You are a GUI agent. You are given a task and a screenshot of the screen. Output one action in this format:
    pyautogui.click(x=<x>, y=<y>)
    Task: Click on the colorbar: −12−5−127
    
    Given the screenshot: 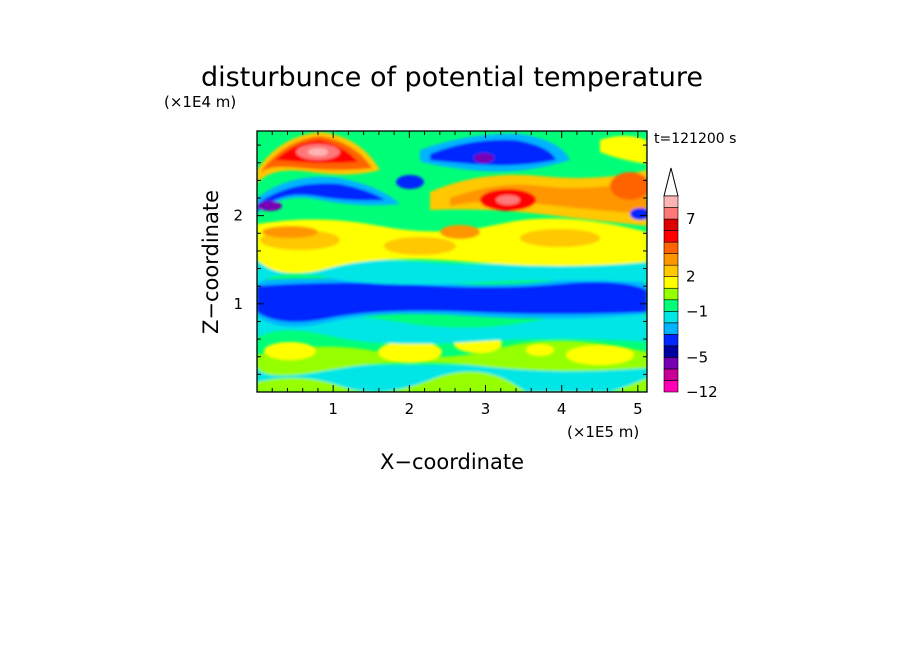 What is the action you would take?
    pyautogui.click(x=690, y=284)
    